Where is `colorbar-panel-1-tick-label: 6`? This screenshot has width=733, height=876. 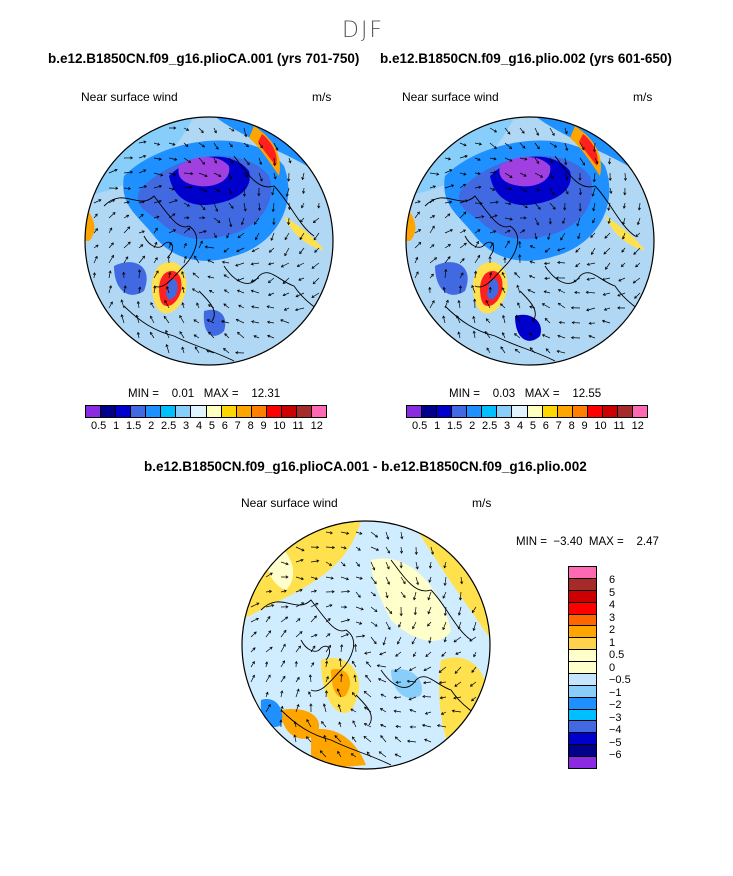
colorbar-panel-1-tick-label: 6 is located at coordinates (224, 426).